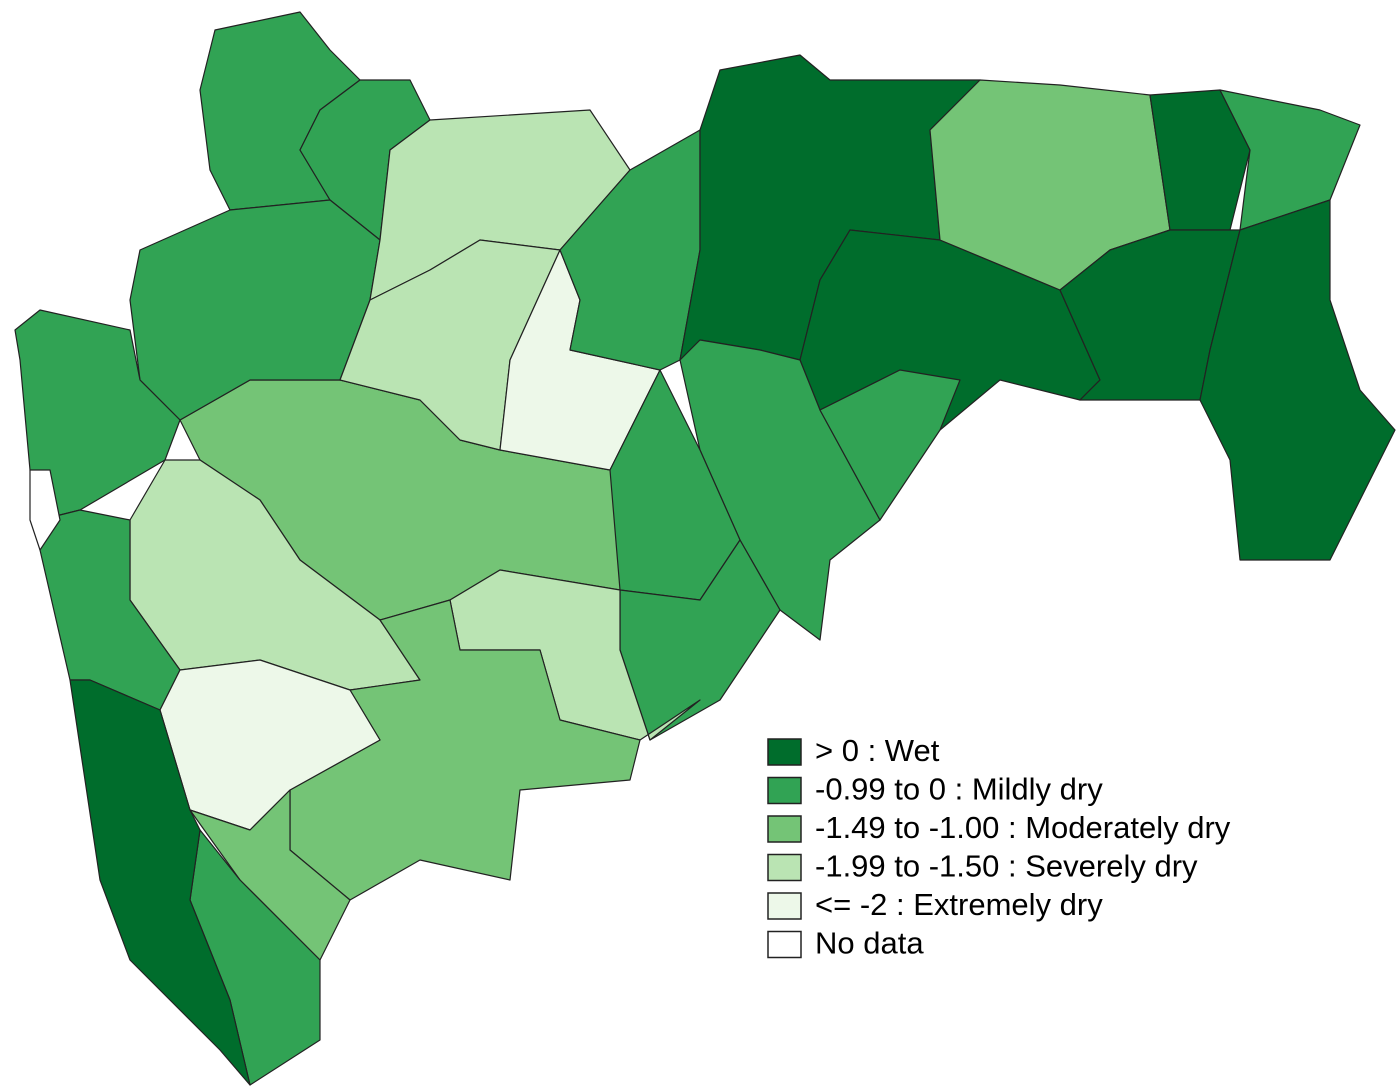  I want to click on legend-label: -1.99 to -1.50 : Severely dry, so click(1006, 866).